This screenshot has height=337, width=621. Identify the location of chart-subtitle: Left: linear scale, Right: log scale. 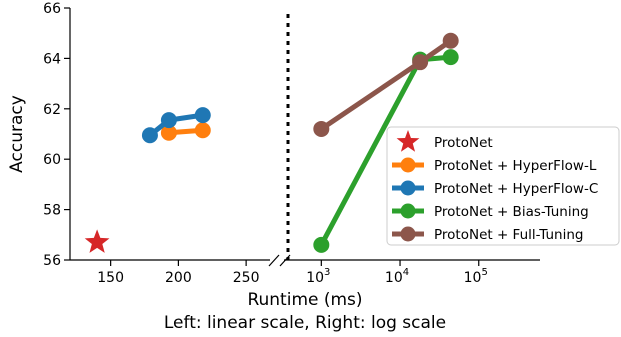
(305, 323).